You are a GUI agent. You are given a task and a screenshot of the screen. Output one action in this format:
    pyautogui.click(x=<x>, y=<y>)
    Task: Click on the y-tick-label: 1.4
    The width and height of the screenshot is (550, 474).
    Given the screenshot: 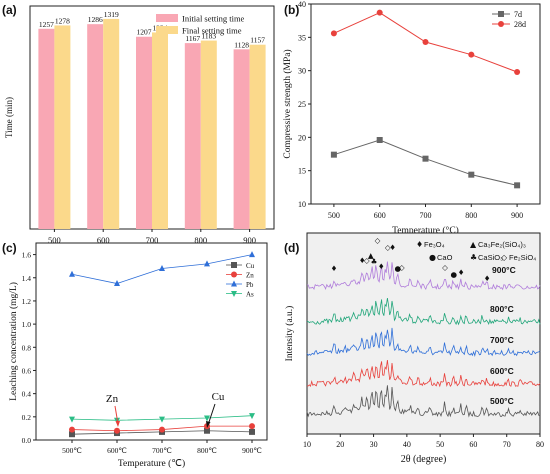 What is the action you would take?
    pyautogui.click(x=27, y=278)
    